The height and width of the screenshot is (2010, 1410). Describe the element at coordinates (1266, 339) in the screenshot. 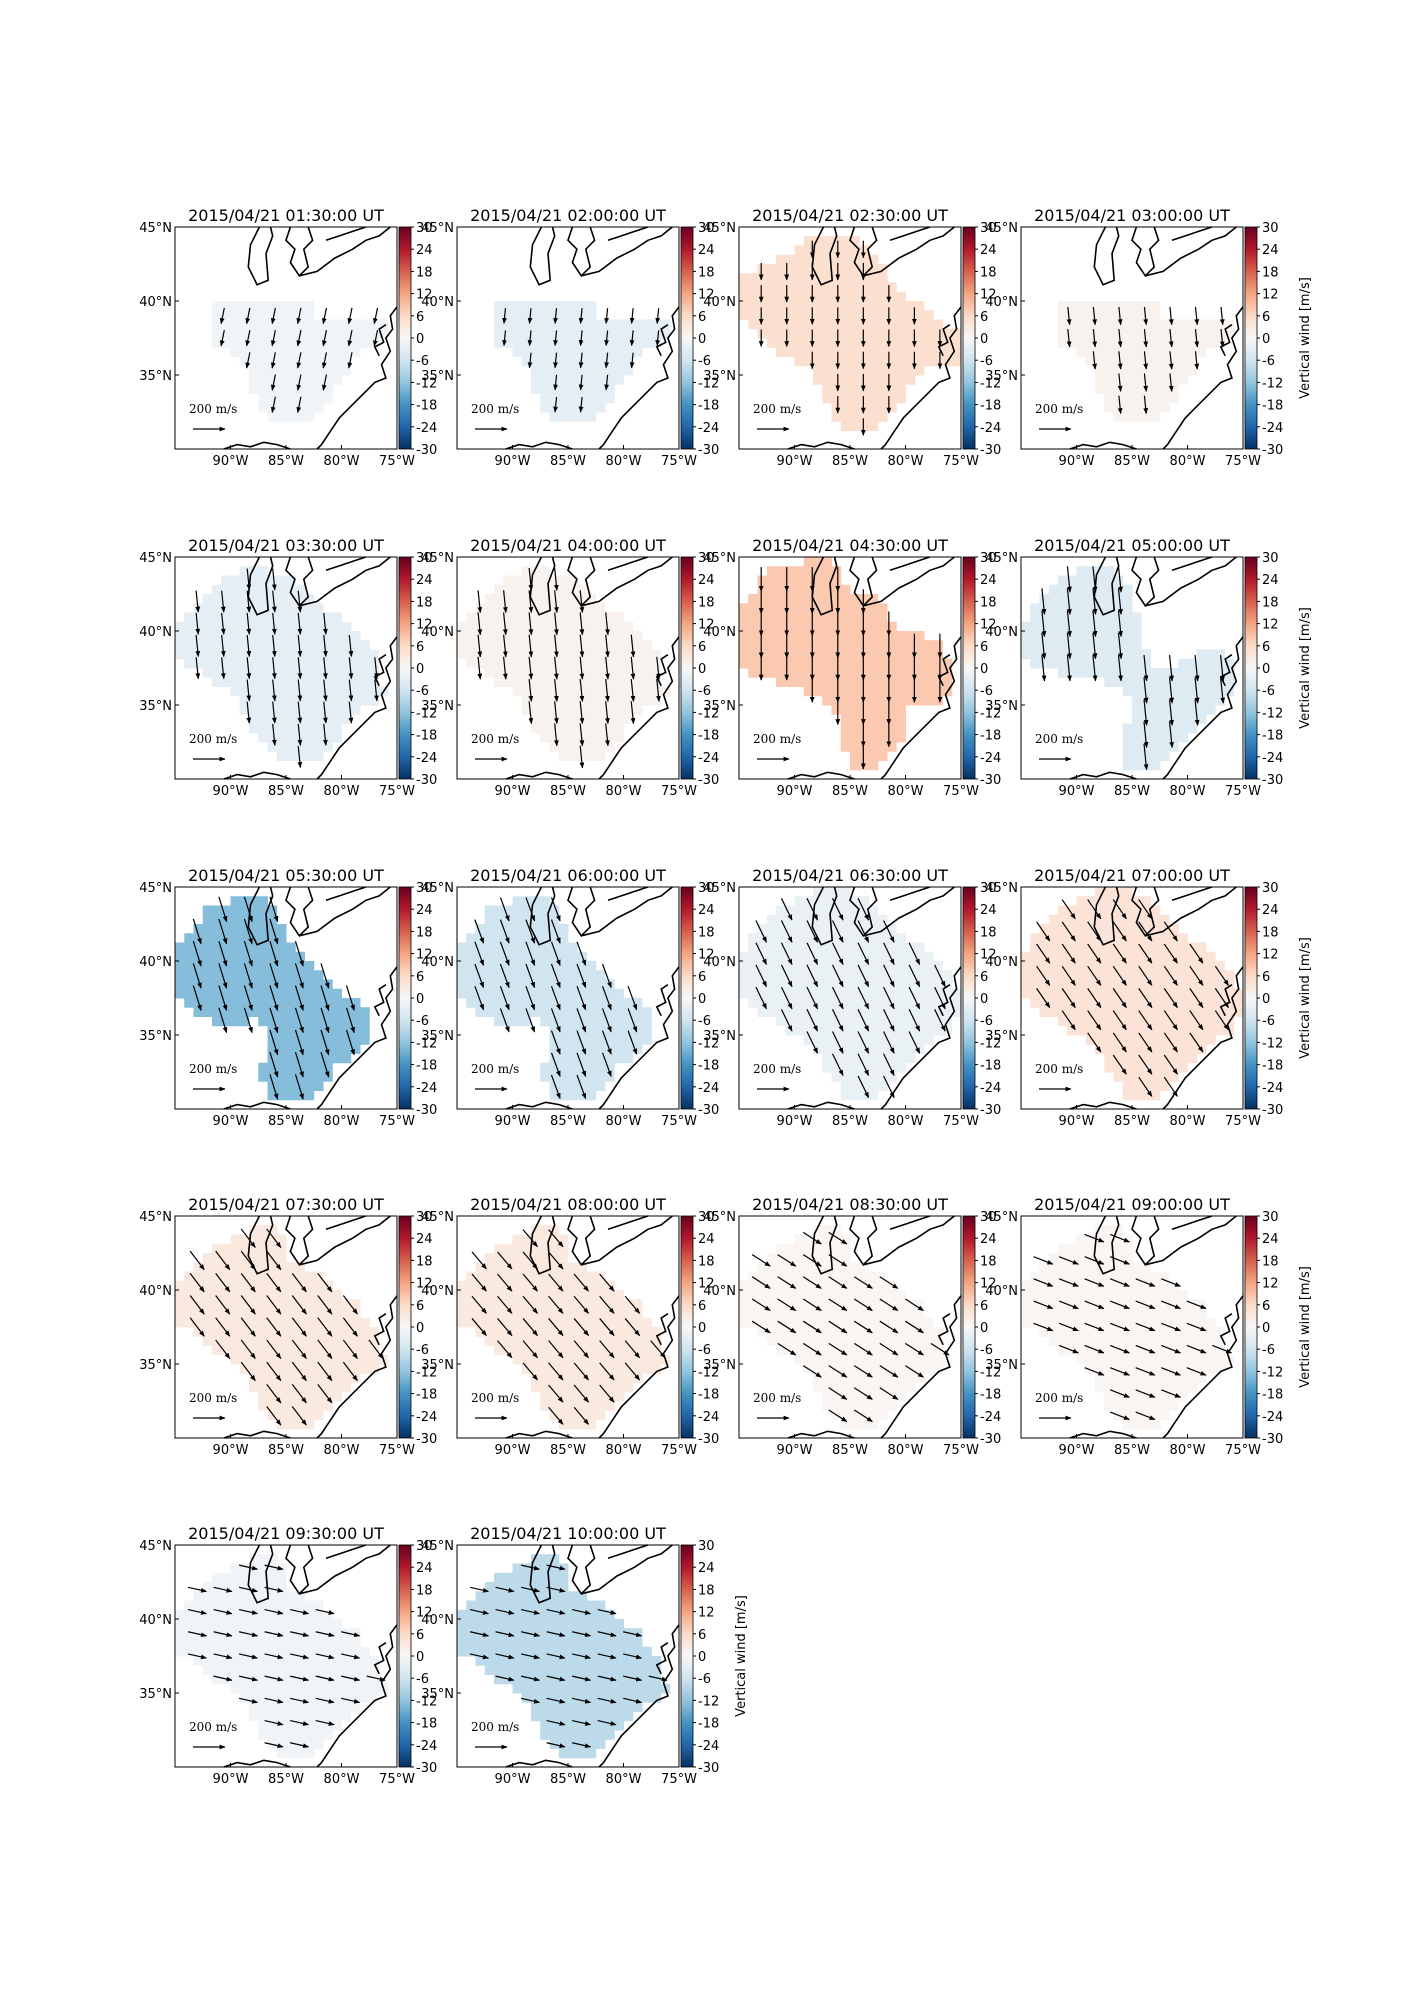

I see `colorbar-tick-label: 0` at that location.